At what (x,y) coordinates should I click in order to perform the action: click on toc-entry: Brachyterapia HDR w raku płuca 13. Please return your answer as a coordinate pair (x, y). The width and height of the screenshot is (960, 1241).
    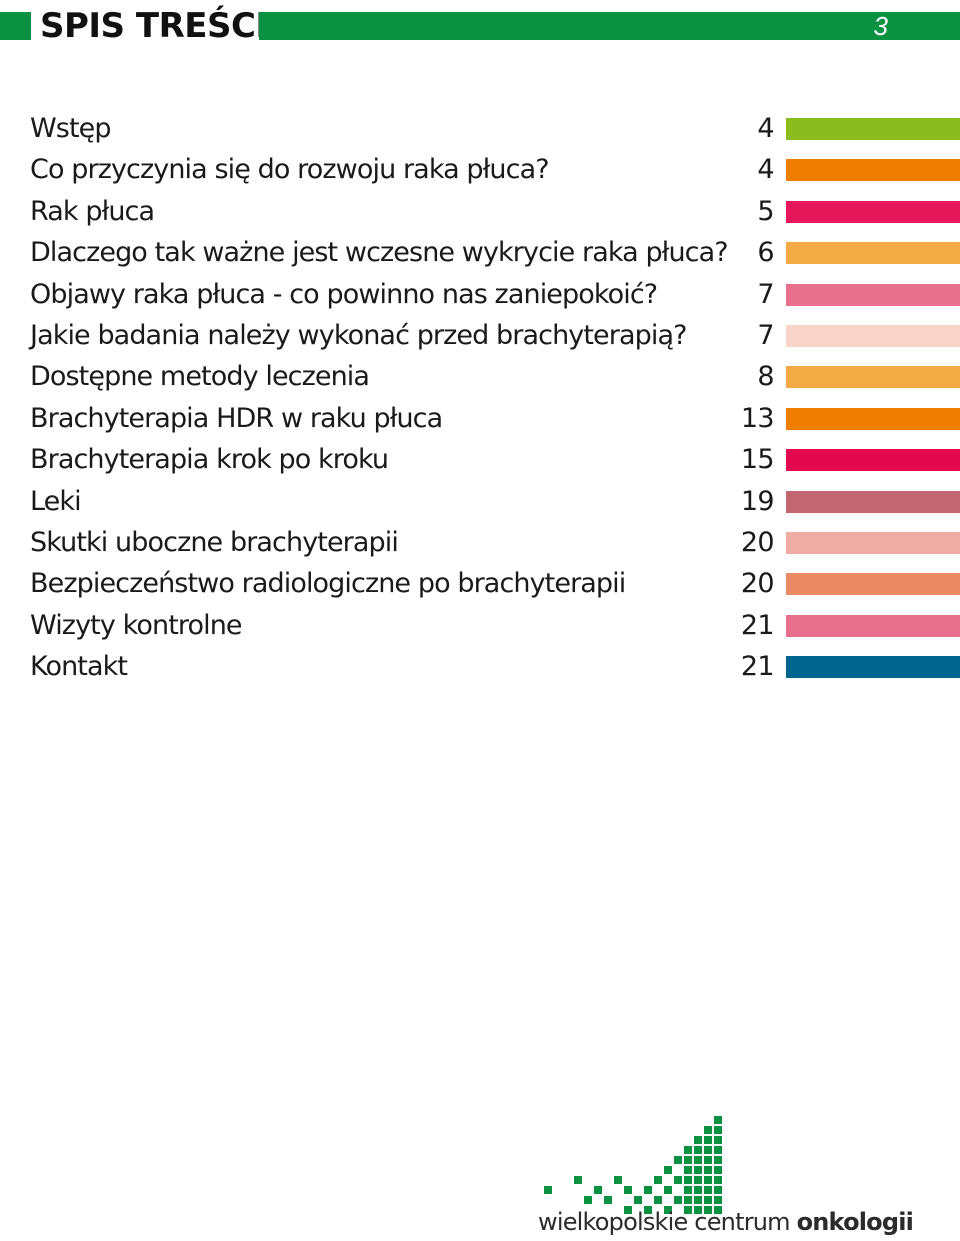
    Looking at the image, I should click on (480, 418).